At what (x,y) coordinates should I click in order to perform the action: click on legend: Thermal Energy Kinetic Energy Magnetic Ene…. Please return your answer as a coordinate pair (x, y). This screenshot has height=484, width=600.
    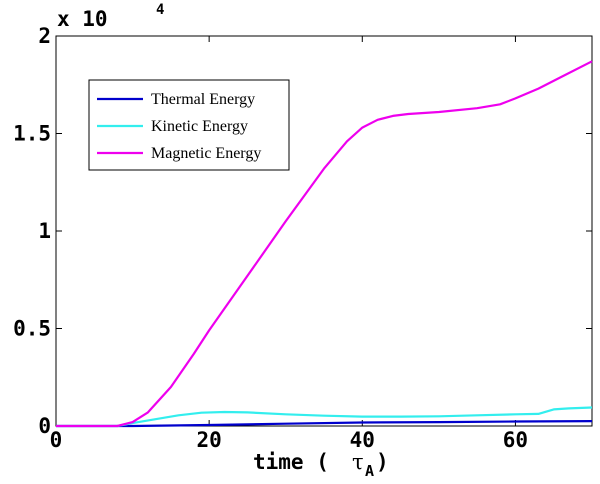
    Looking at the image, I should click on (189, 125).